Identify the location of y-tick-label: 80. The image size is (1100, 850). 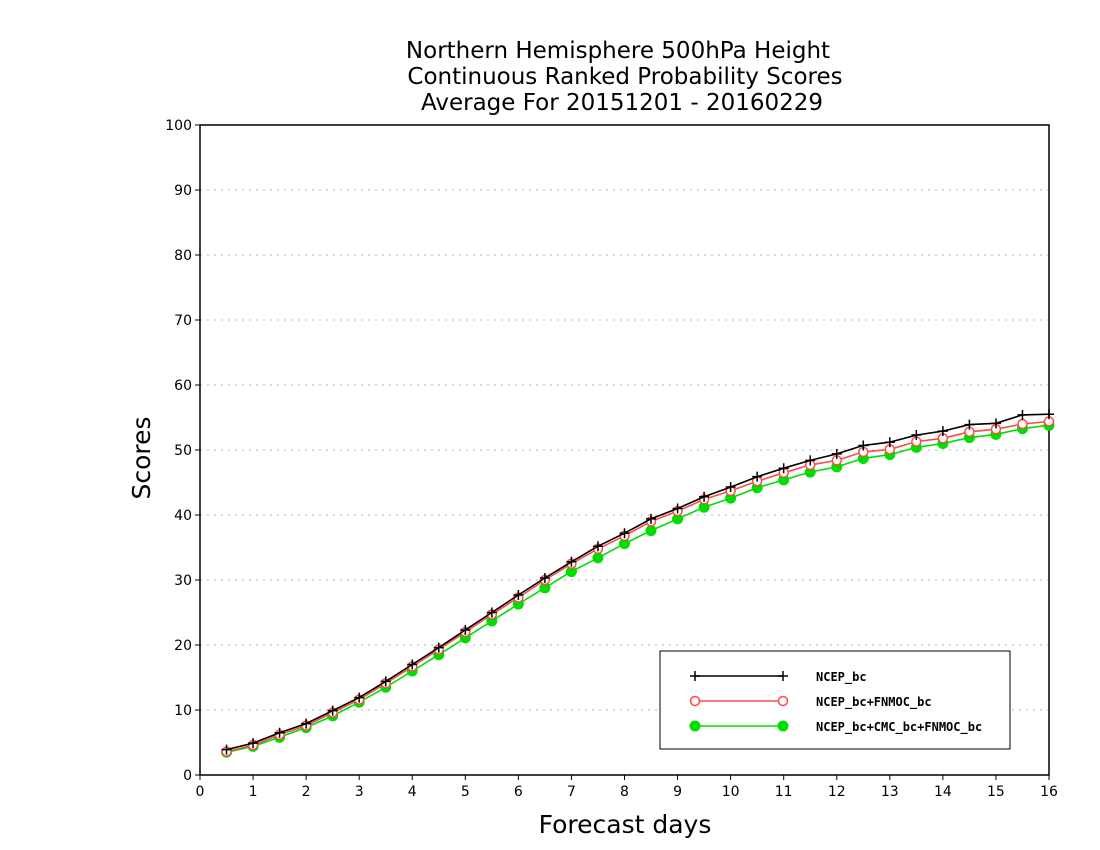
(183, 256).